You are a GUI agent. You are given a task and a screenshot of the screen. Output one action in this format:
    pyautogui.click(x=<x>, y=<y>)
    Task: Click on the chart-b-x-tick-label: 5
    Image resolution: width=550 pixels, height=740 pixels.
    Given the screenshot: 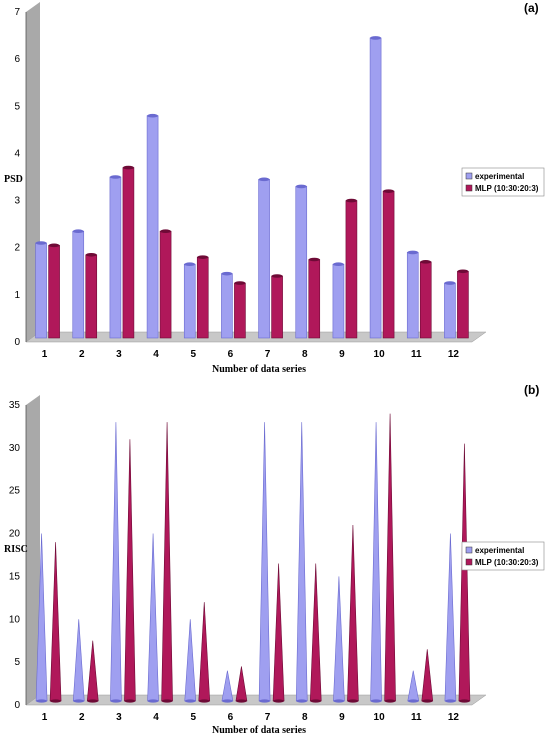 What is the action you would take?
    pyautogui.click(x=193, y=717)
    